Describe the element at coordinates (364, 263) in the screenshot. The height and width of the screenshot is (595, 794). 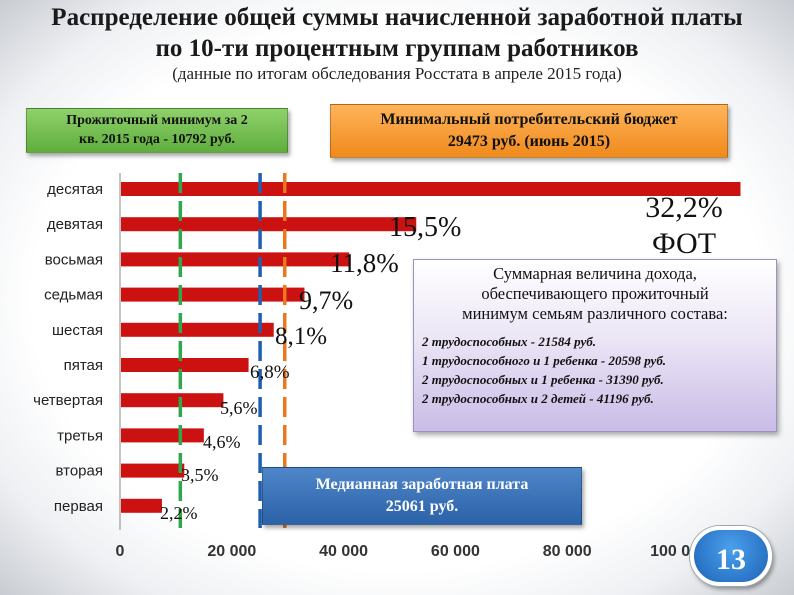
I see `data-label: 11,8%` at that location.